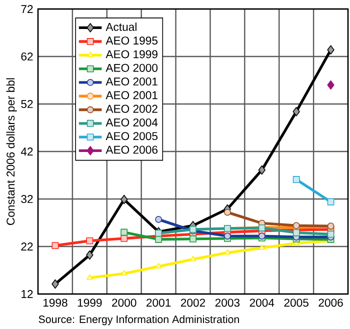 The width and height of the screenshot is (350, 329). I want to click on y-axis-title: Constant 2006 dollars per bbl, so click(11, 151).